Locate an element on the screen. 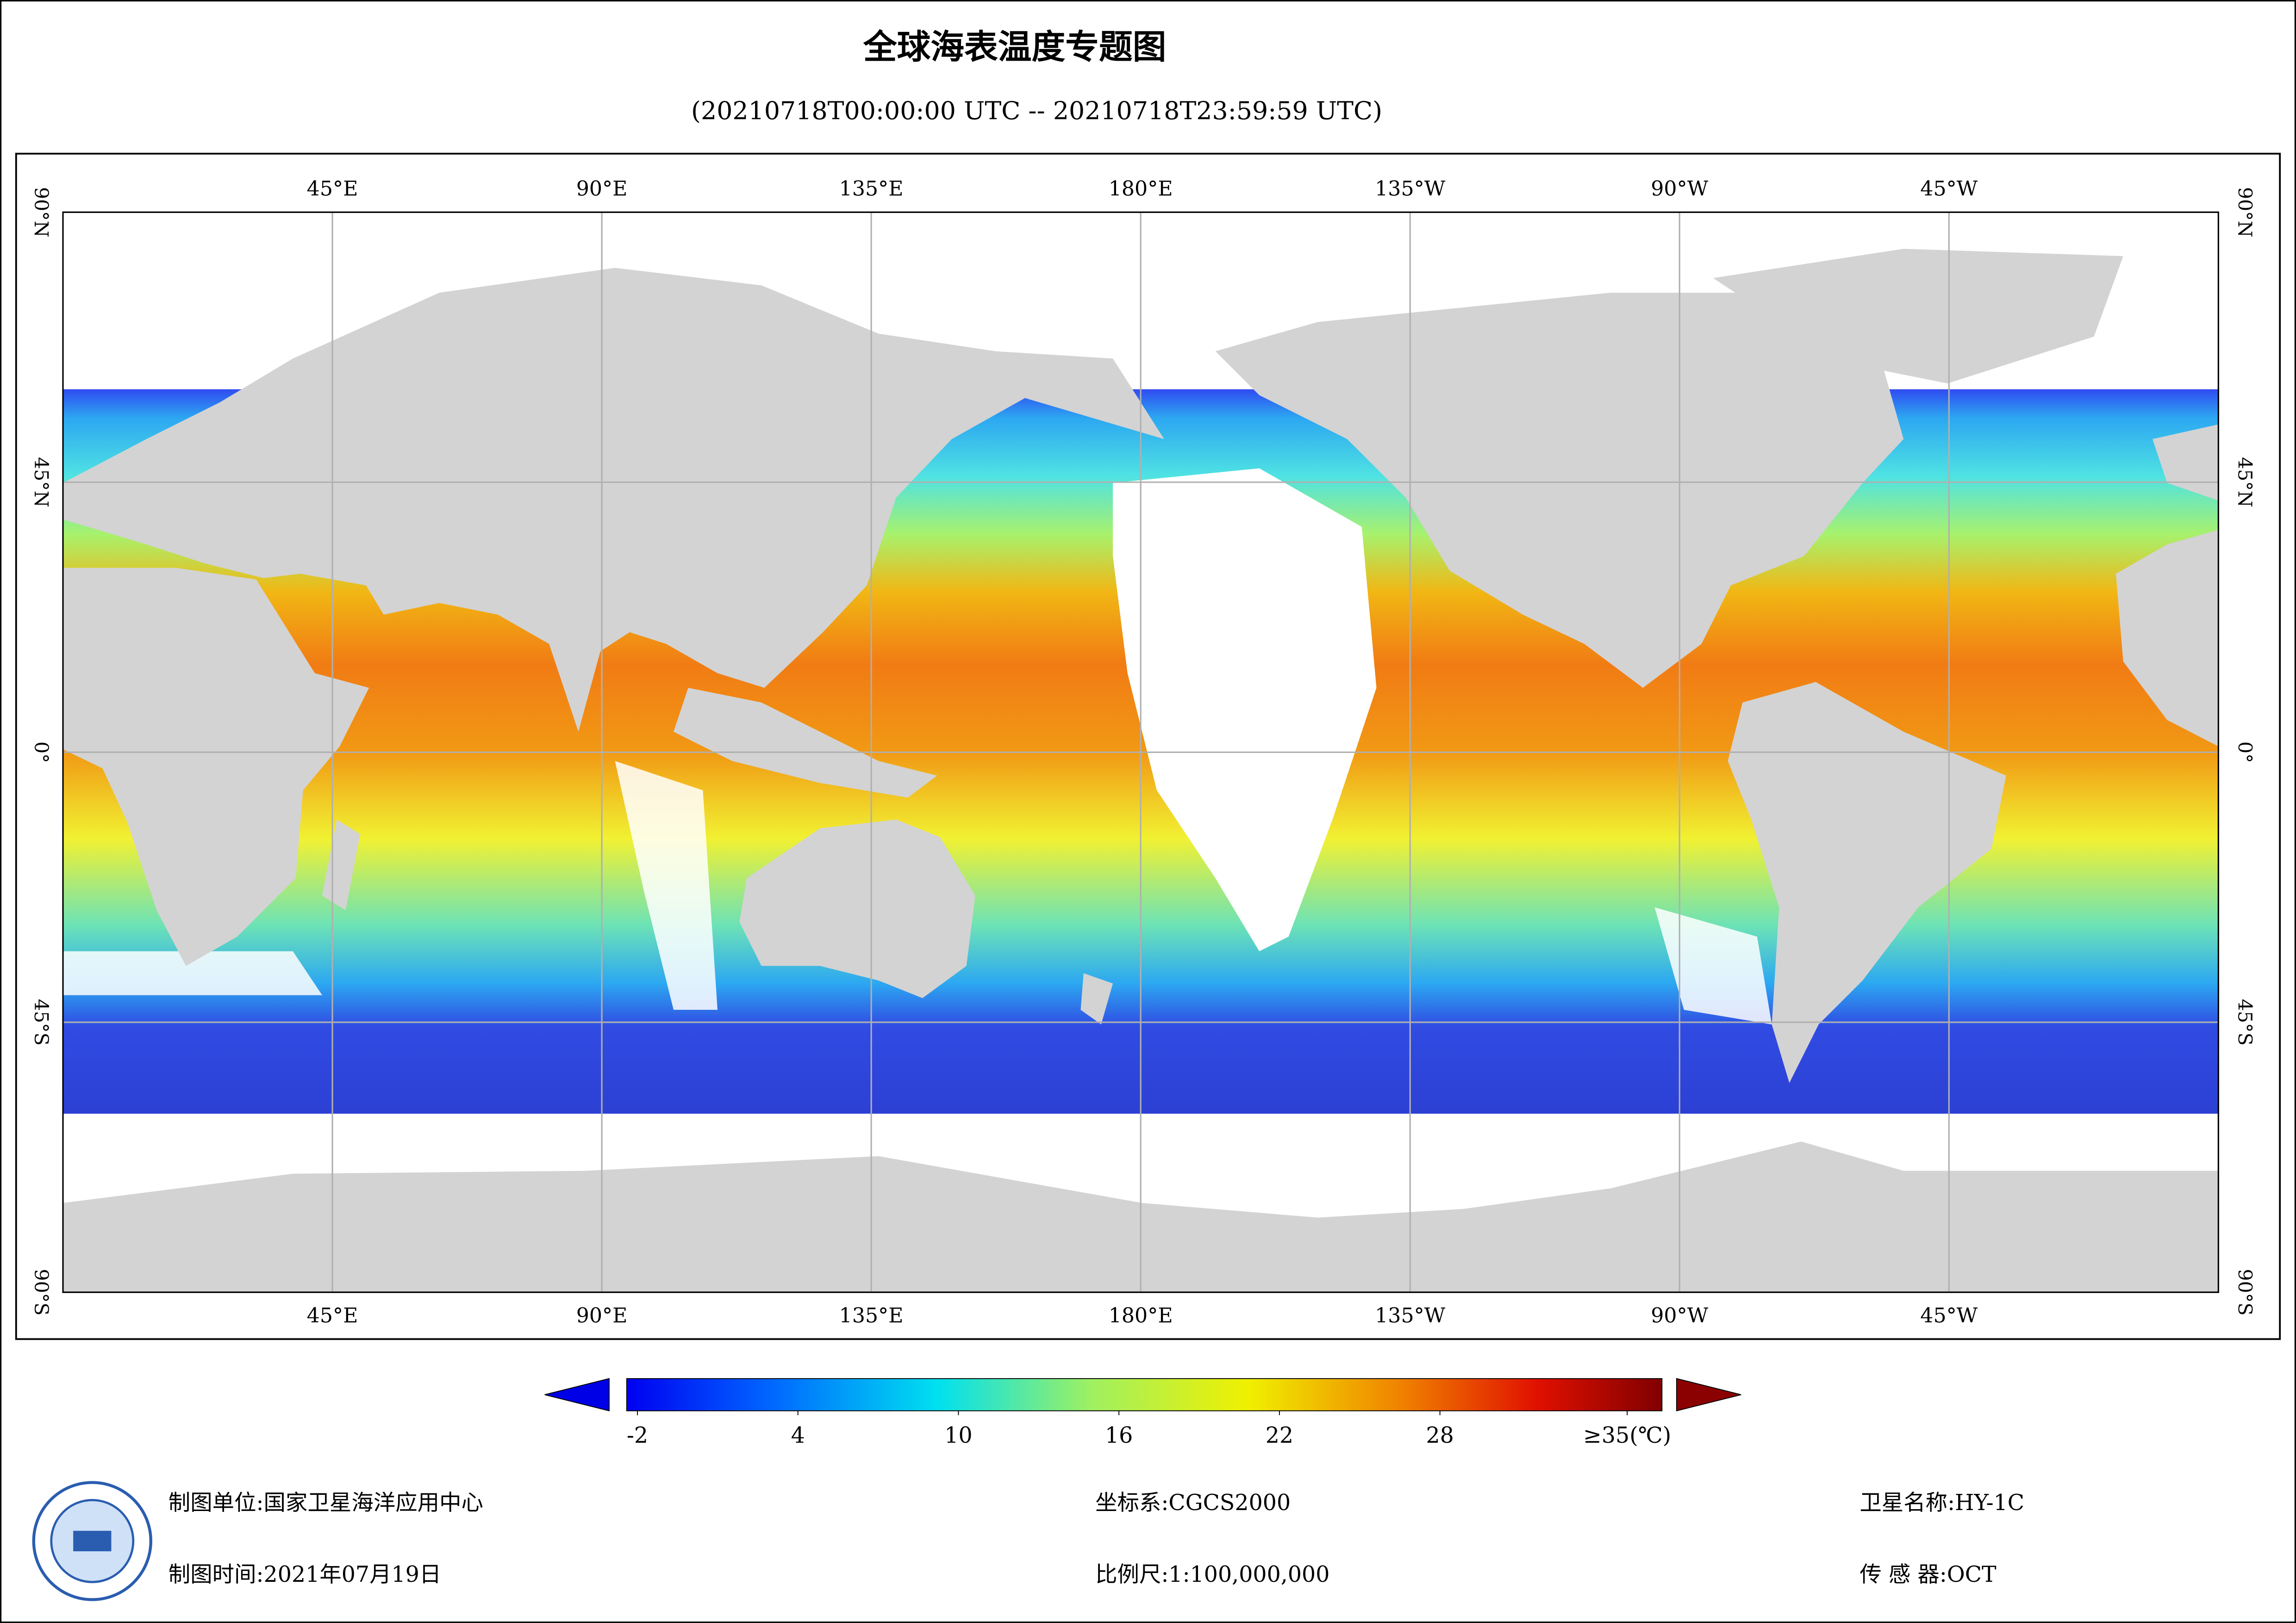  colorbar-low-arrow is located at coordinates (577, 1395).